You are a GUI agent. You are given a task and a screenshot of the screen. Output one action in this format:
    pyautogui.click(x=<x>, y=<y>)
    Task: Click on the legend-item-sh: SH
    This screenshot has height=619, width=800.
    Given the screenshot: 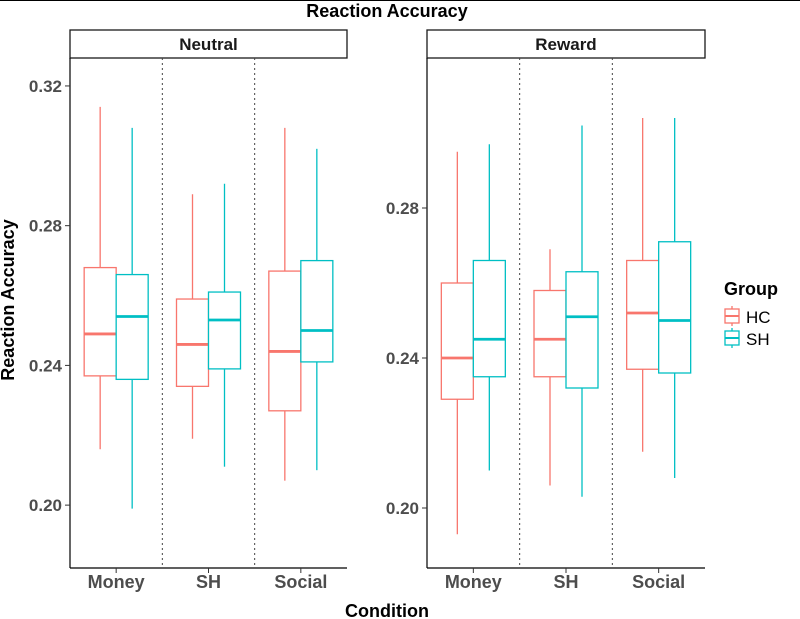 What is the action you would take?
    pyautogui.click(x=747, y=338)
    